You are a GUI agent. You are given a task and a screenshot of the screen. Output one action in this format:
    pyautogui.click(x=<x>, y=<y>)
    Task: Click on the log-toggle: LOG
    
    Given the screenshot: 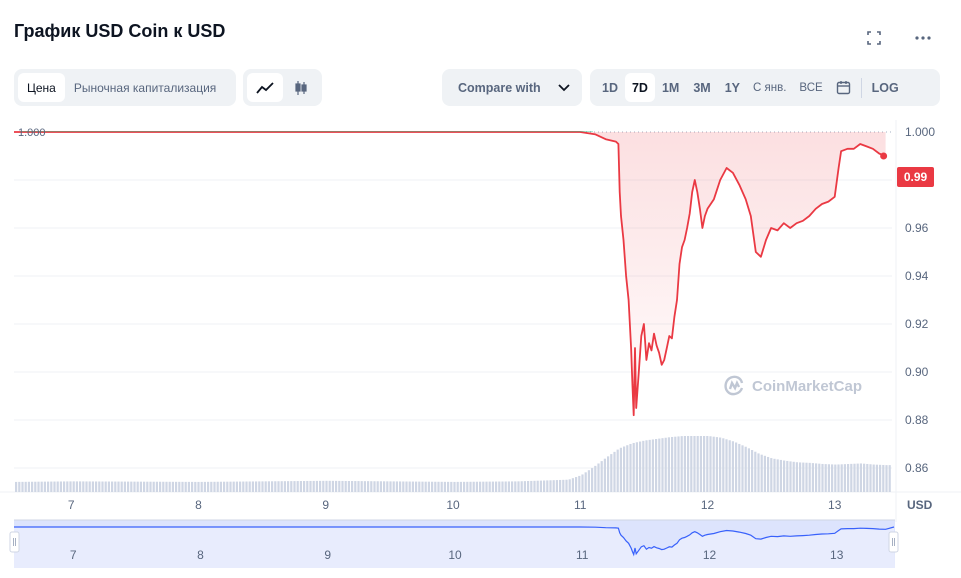 What is the action you would take?
    pyautogui.click(x=885, y=87)
    